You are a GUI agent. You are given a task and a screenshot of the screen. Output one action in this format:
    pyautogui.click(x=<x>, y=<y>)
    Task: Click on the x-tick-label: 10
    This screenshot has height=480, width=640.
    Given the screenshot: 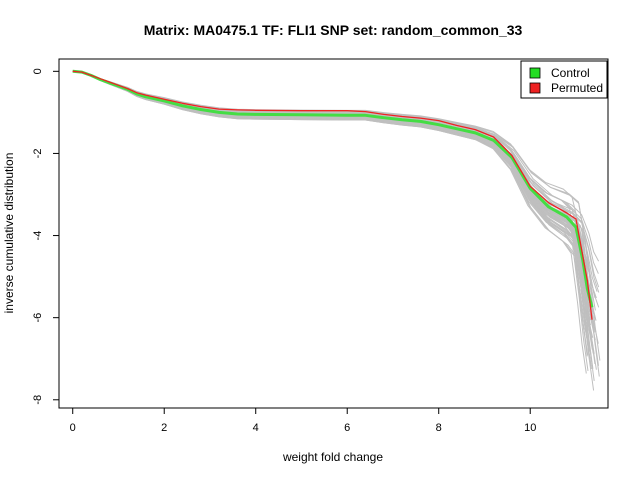 What is the action you would take?
    pyautogui.click(x=530, y=428)
    